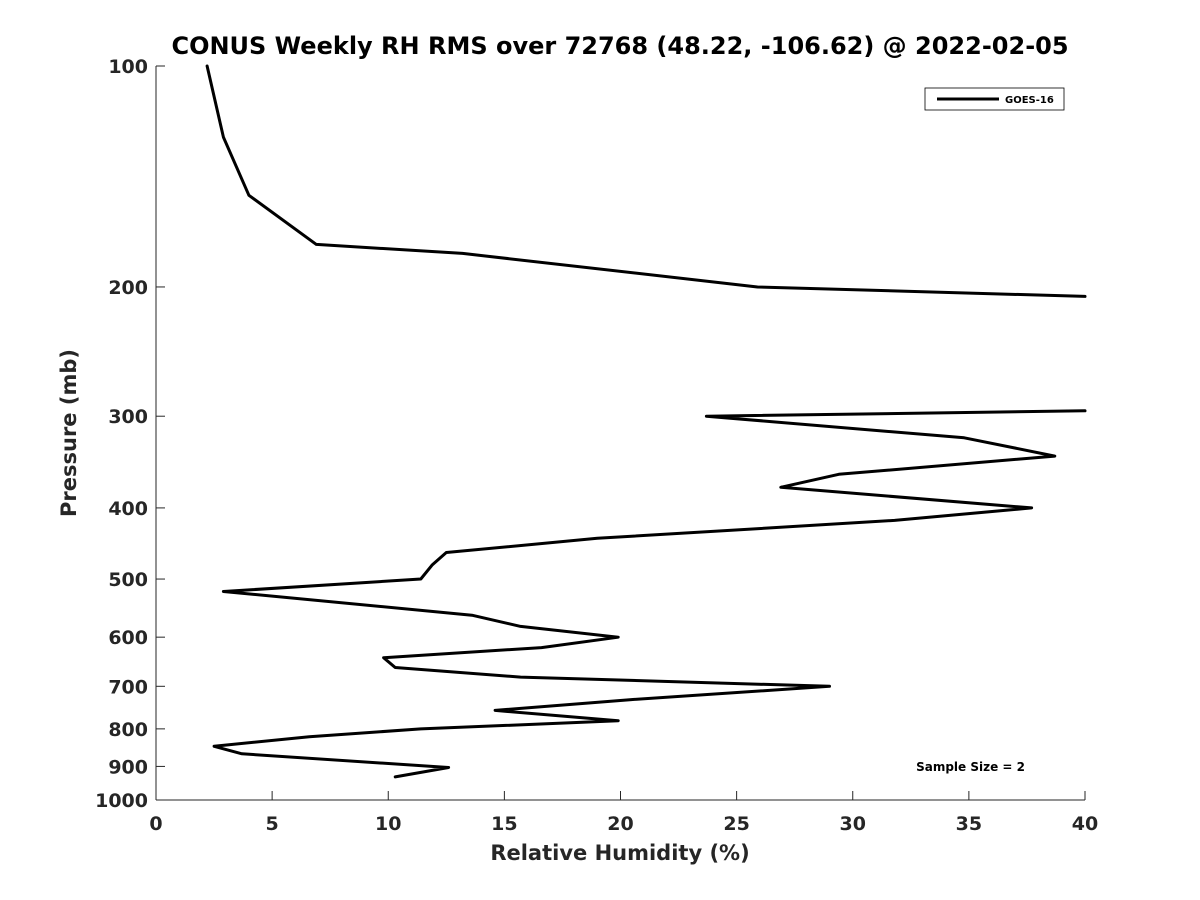 The image size is (1200, 900). What do you see at coordinates (736, 824) in the screenshot?
I see `x-tick-label: 25` at bounding box center [736, 824].